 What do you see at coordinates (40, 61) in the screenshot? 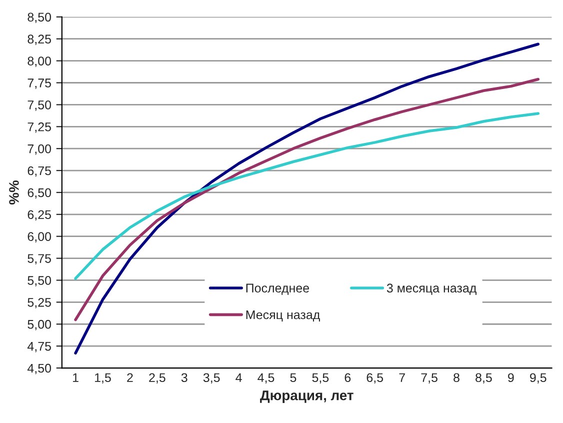
I see `y-tick-label: 8,00` at bounding box center [40, 61].